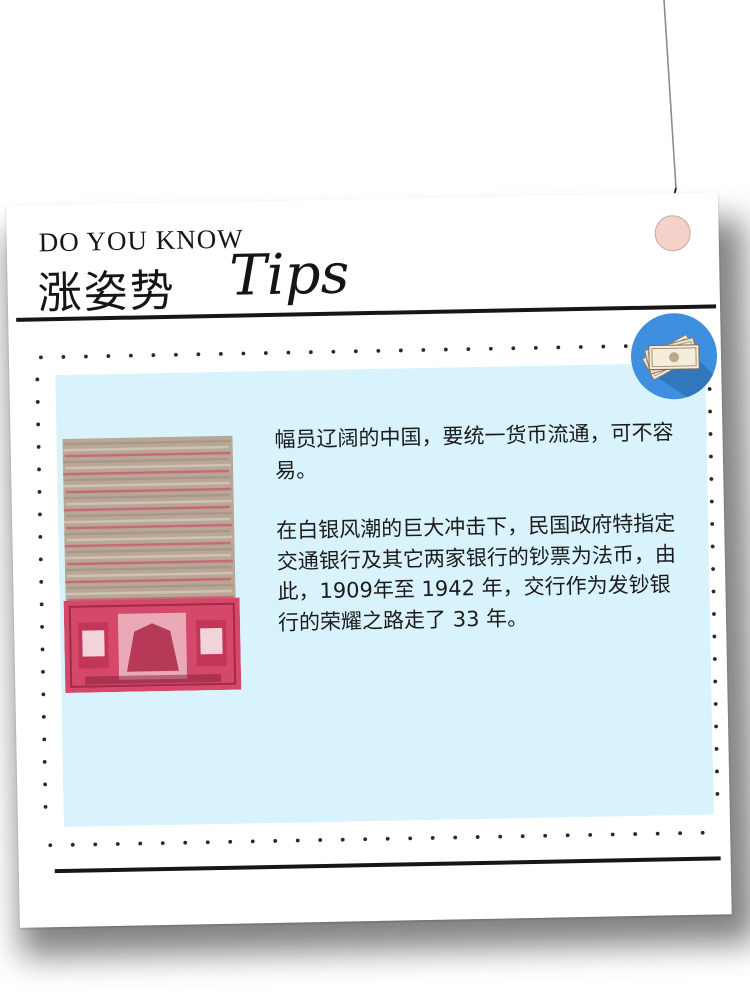  What do you see at coordinates (674, 356) in the screenshot?
I see `banknotes-icon` at bounding box center [674, 356].